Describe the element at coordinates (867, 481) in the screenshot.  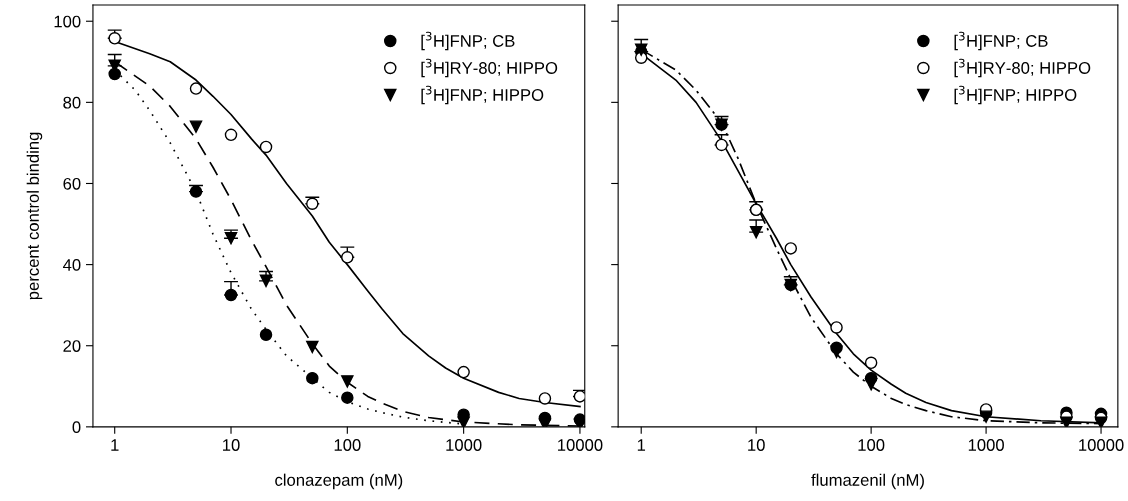
I see `x-axis-title: flumazenil (nM)` at that location.